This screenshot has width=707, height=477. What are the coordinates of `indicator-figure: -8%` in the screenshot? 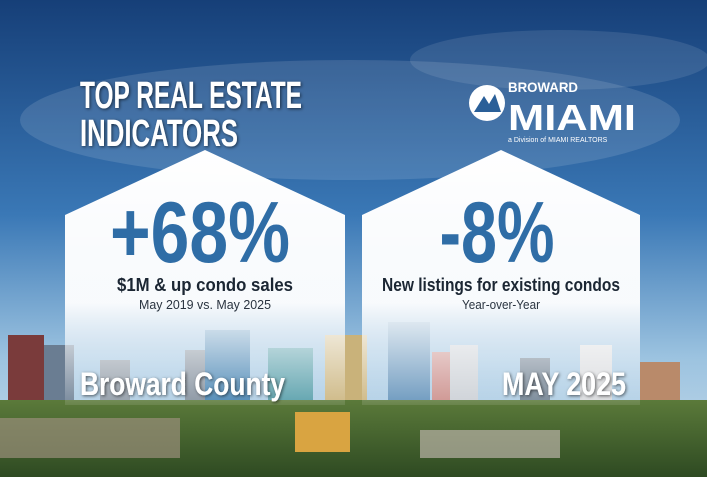 It's located at (497, 233).